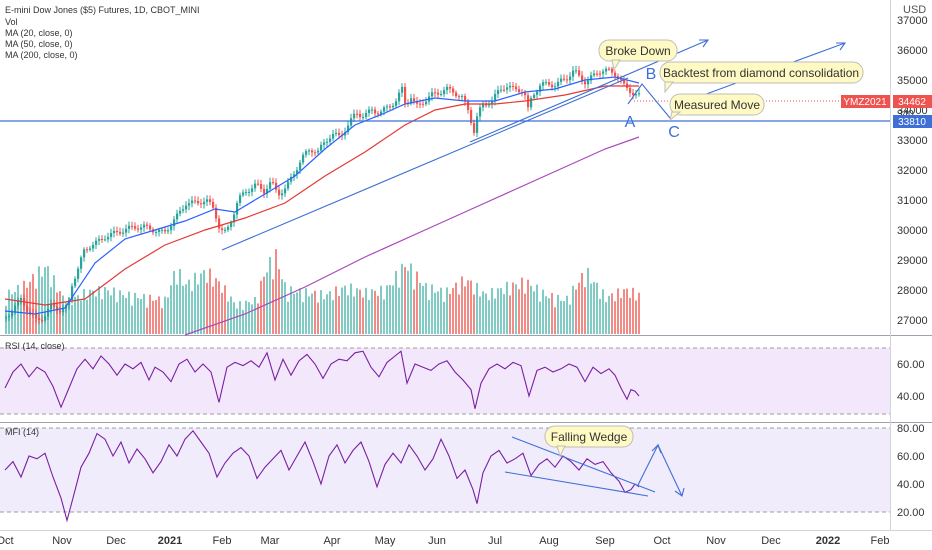 Image resolution: width=932 pixels, height=550 pixels. What do you see at coordinates (39, 33) in the screenshot?
I see `indicator-label: MA (20, close, 0)` at bounding box center [39, 33].